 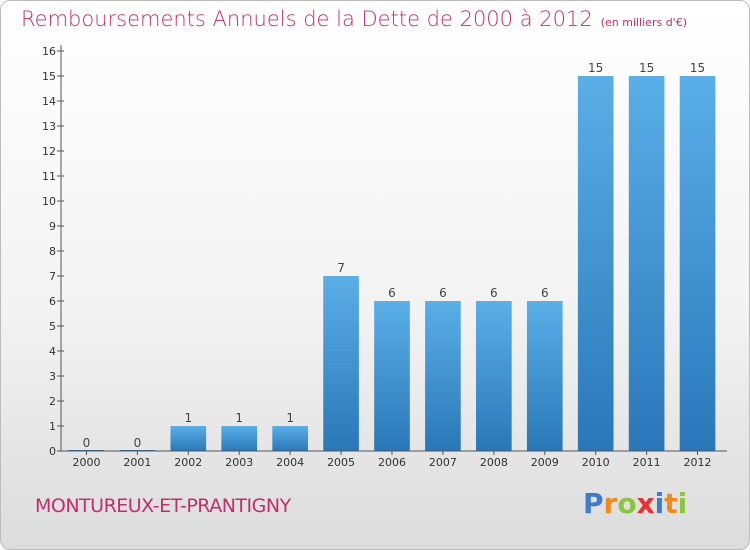 What do you see at coordinates (49, 51) in the screenshot?
I see `y-tick-label: 16` at bounding box center [49, 51].